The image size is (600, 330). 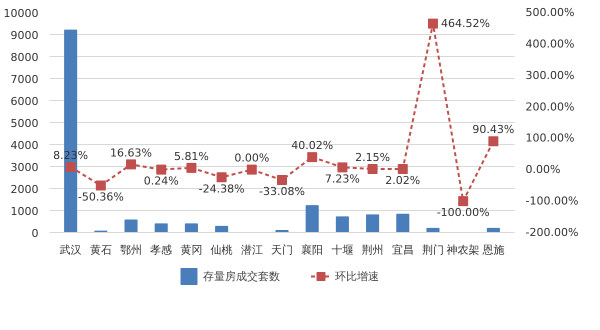 I want to click on data-label: 0.00%, so click(x=252, y=158).